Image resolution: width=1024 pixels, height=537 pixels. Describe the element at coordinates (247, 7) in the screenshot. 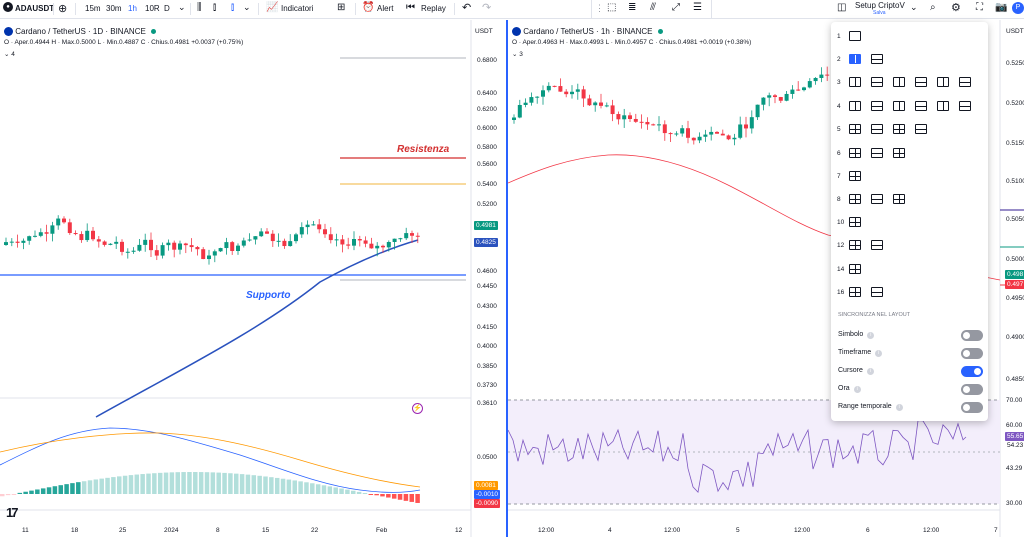

I see `chart-type-dropdown-icon: ⌄` at that location.